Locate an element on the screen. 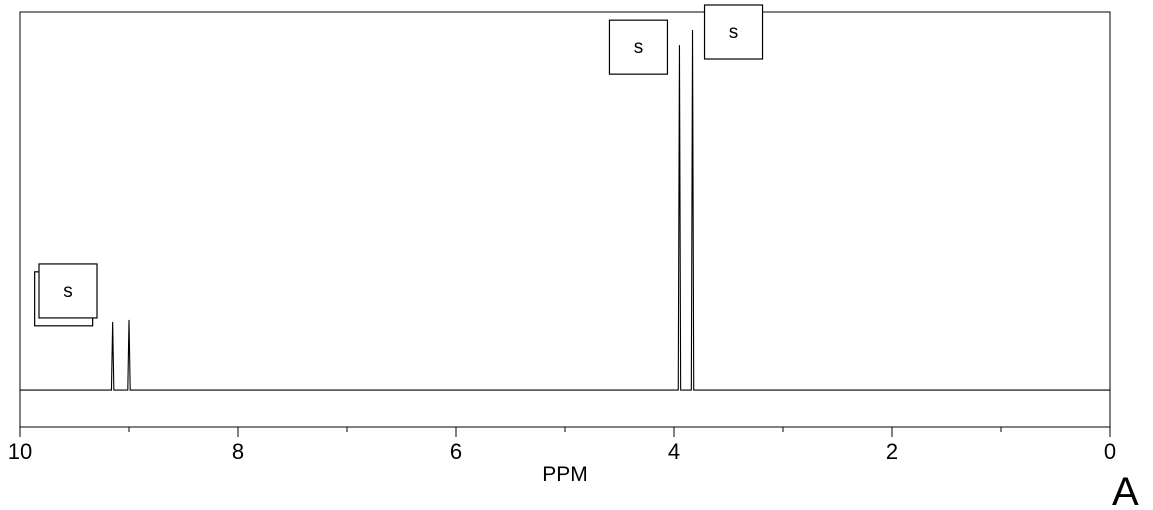 The image size is (1153, 510). x-tick-label: 0 is located at coordinates (1110, 451).